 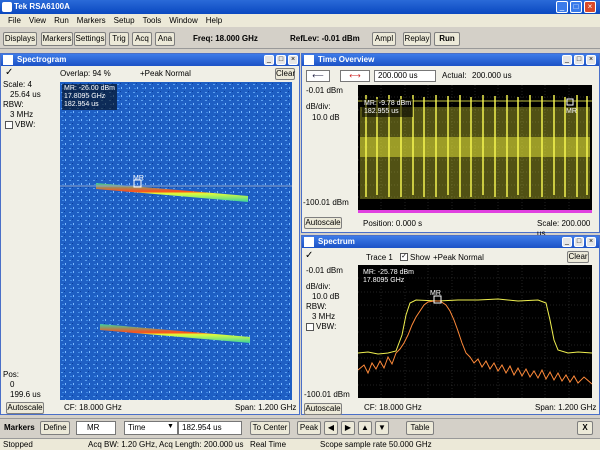 What do you see at coordinates (9, 72) in the screenshot?
I see `spectrogram-check: ✓` at bounding box center [9, 72].